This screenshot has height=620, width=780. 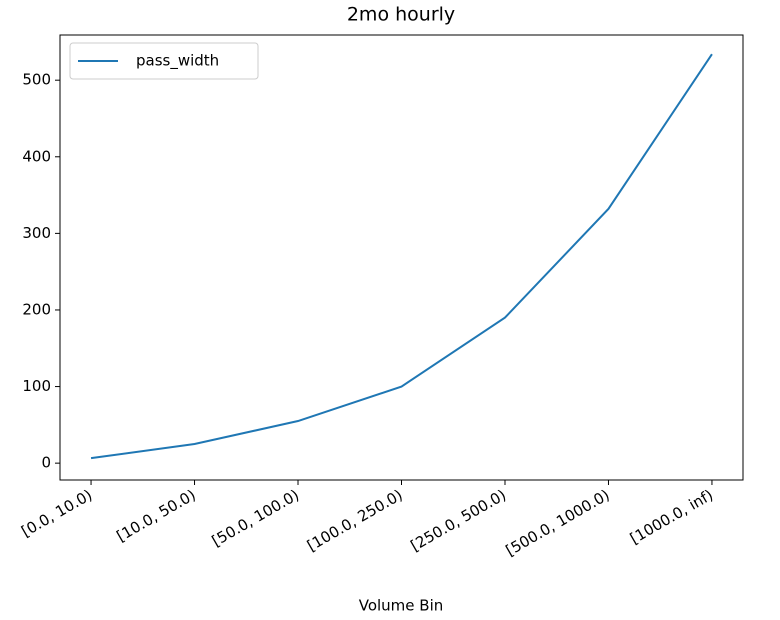 What do you see at coordinates (156, 516) in the screenshot?
I see `x-tick-label: [10.0, 50.0)` at bounding box center [156, 516].